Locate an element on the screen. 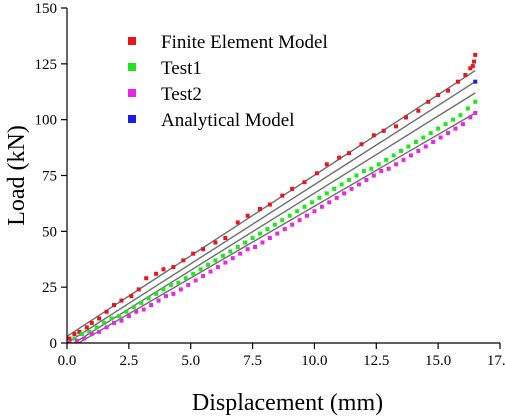 The width and height of the screenshot is (505, 417). x-tick-label: 5.0 is located at coordinates (190, 361).